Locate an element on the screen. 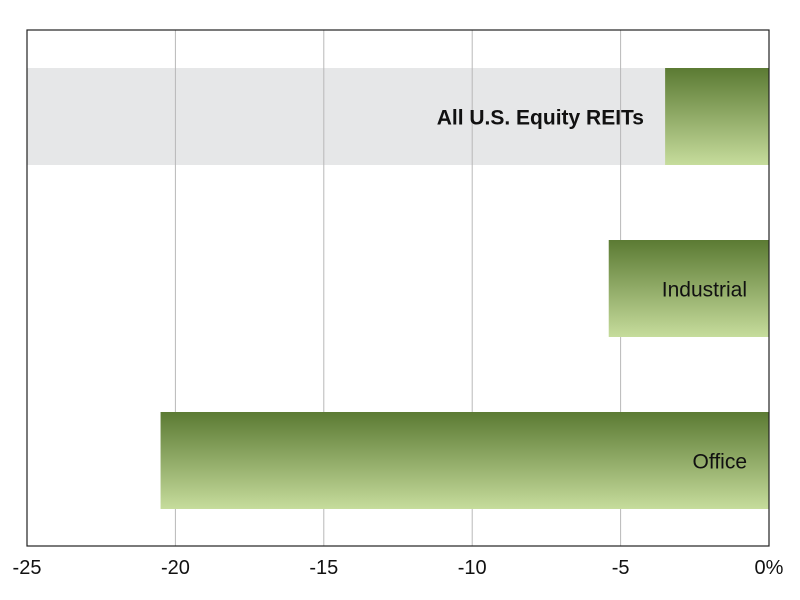  tick-labels: -25 -20 -15 -10 -5 0% is located at coordinates (398, 568).